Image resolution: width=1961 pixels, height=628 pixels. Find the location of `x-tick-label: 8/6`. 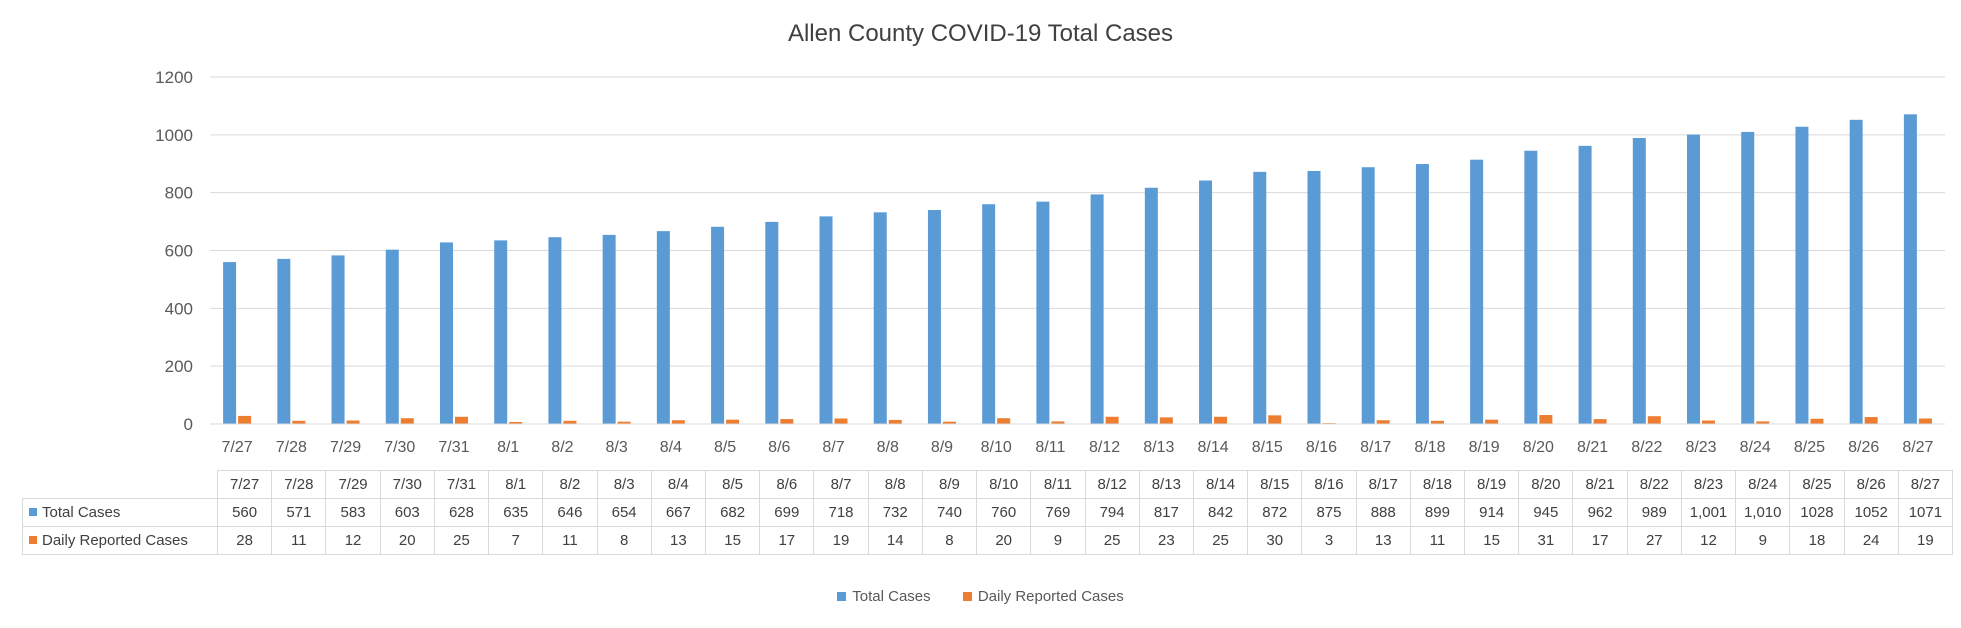

x-tick-label: 8/6 is located at coordinates (779, 447).